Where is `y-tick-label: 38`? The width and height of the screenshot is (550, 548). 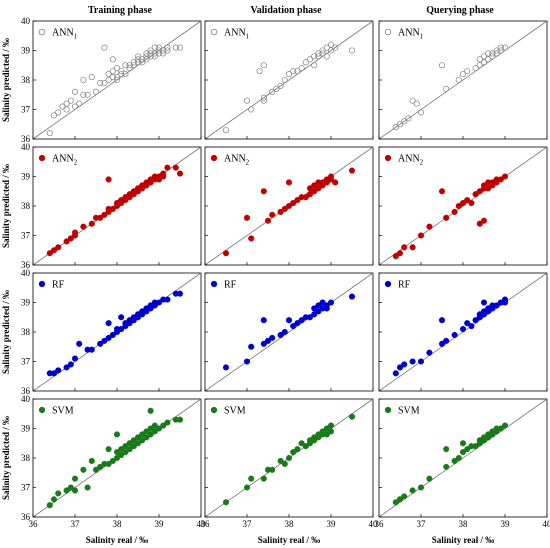
y-tick-label: 38 is located at coordinates (26, 80).